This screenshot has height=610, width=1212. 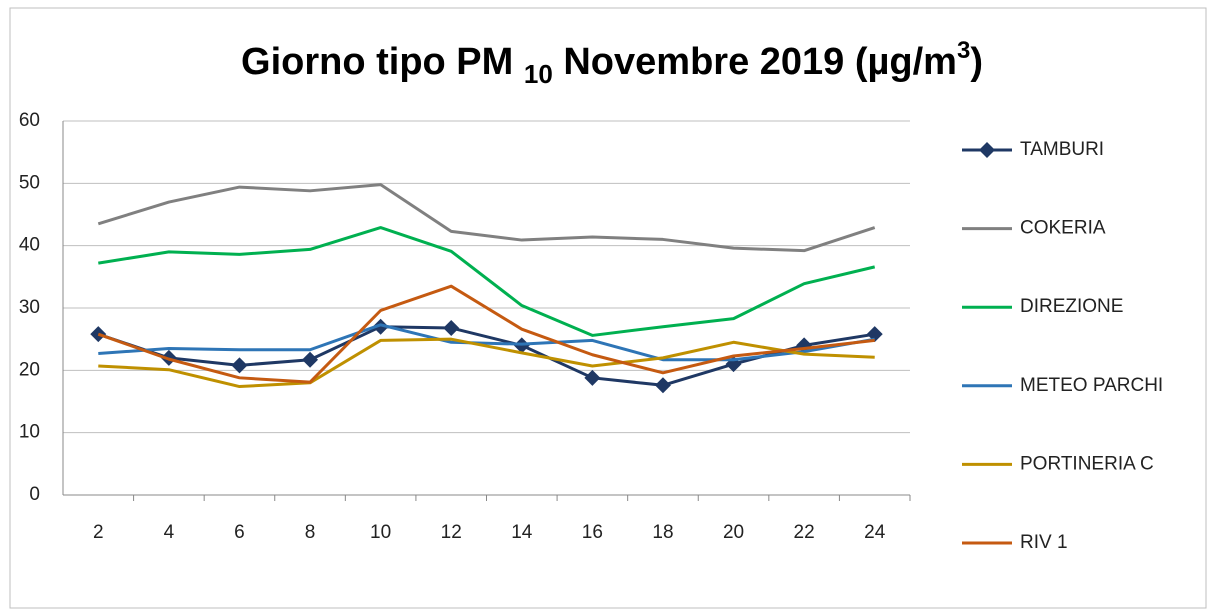 I want to click on x-tick-label: 12, so click(x=451, y=532).